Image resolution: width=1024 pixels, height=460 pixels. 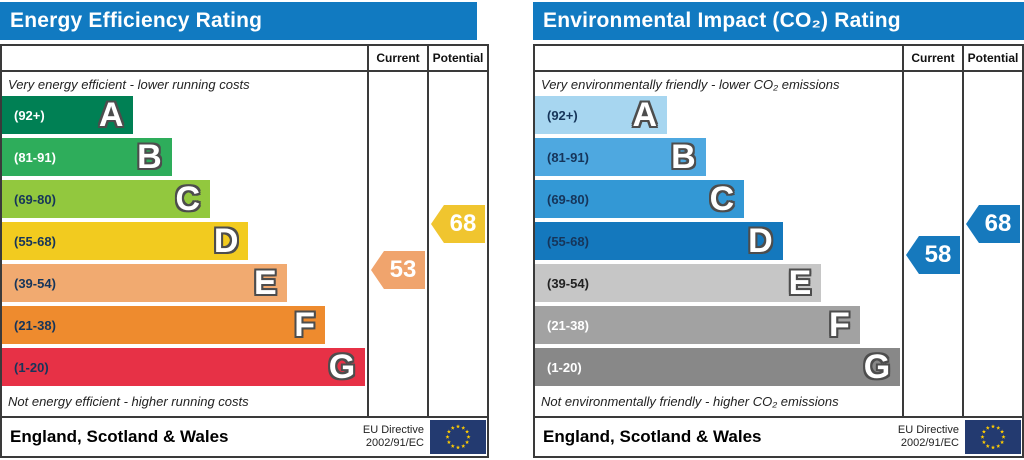 What do you see at coordinates (938, 254) in the screenshot?
I see `current-rating-value: 58` at bounding box center [938, 254].